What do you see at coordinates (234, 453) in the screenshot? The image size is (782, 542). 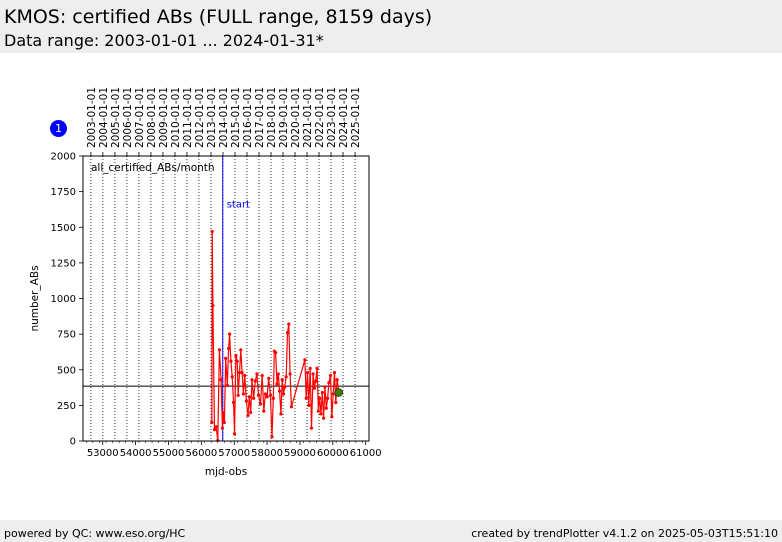 I see `x-tick-label: 57000` at bounding box center [234, 453].